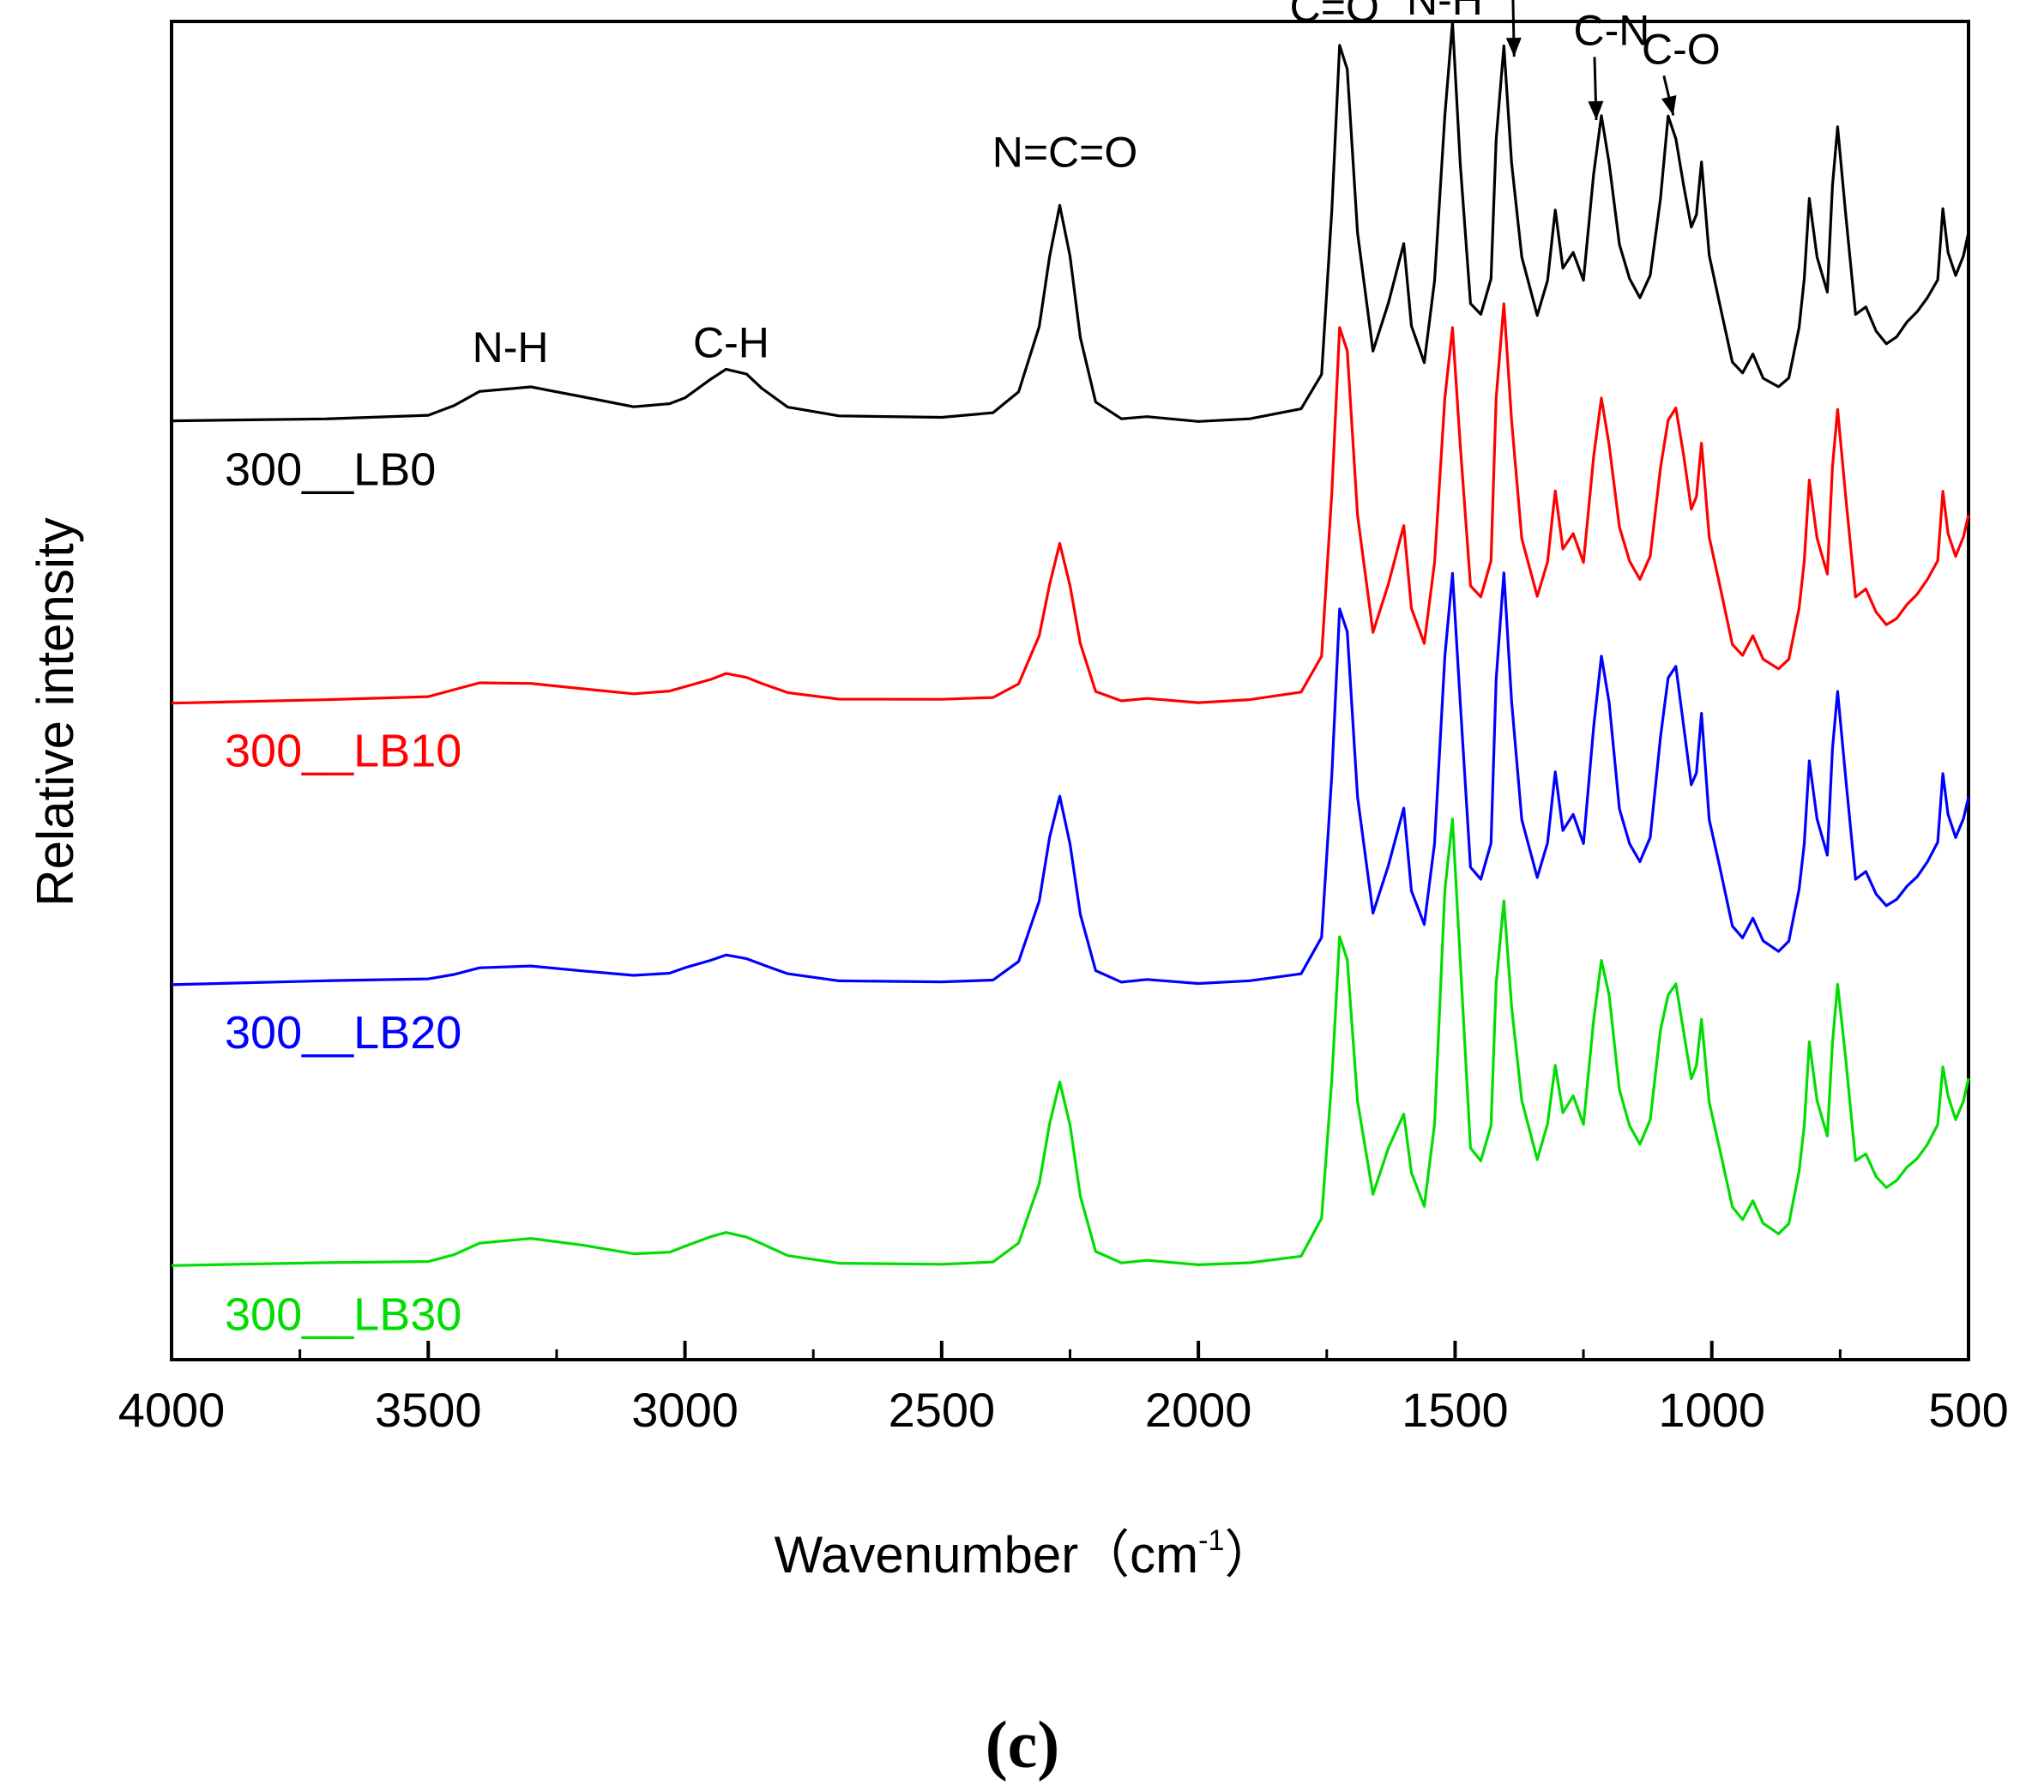  I want to click on x-axis-label-close: ）, so click(1249, 1555).